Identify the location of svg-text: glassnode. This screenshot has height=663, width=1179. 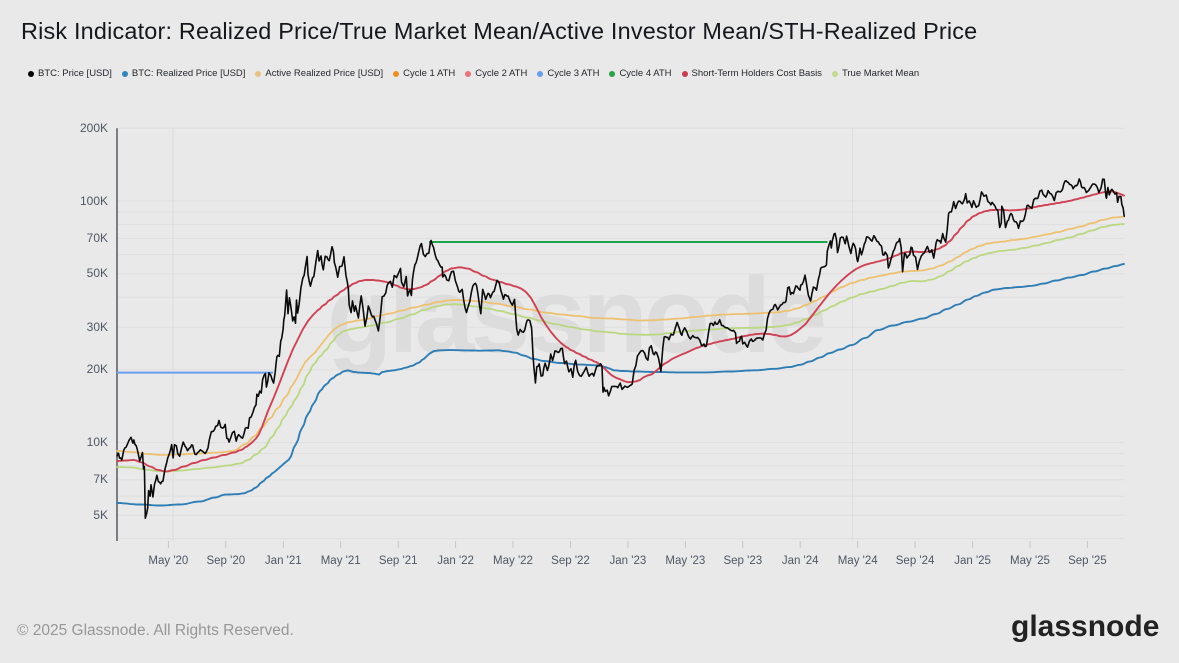
(578, 315).